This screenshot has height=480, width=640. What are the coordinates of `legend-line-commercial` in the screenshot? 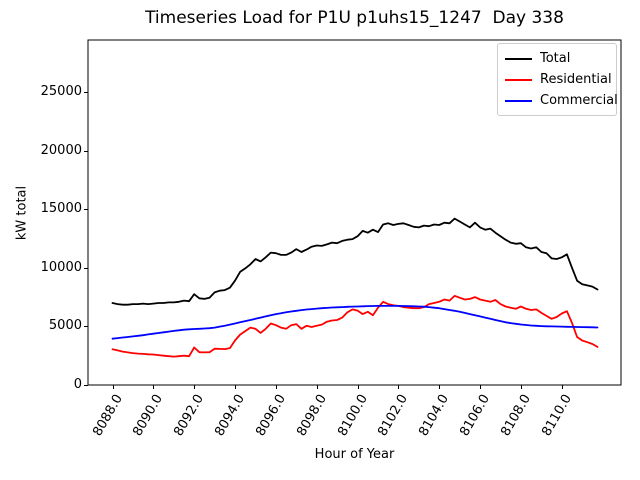 It's located at (518, 100).